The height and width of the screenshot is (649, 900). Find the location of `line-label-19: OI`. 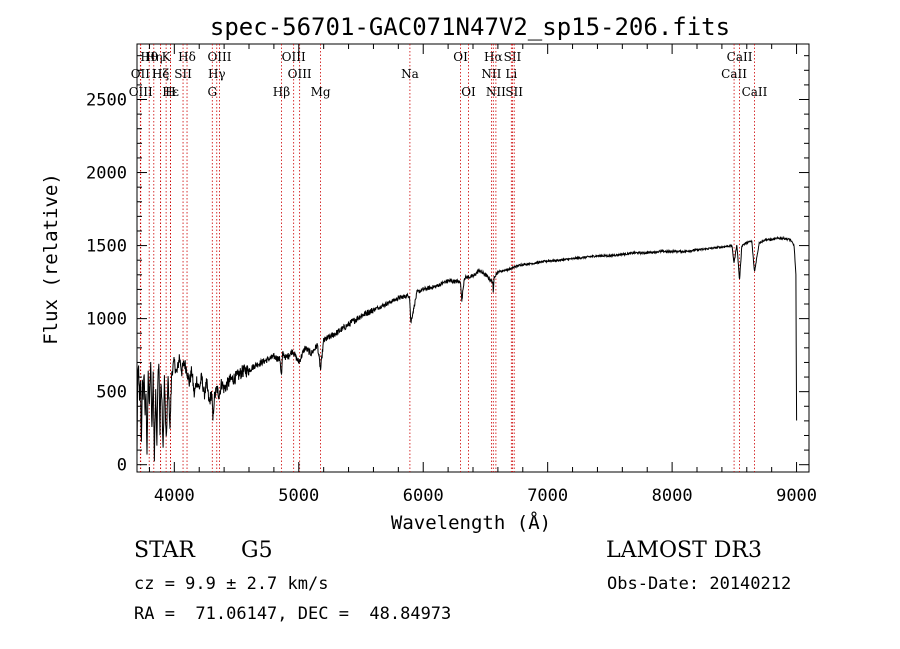

line-label-19: OI is located at coordinates (460, 57).